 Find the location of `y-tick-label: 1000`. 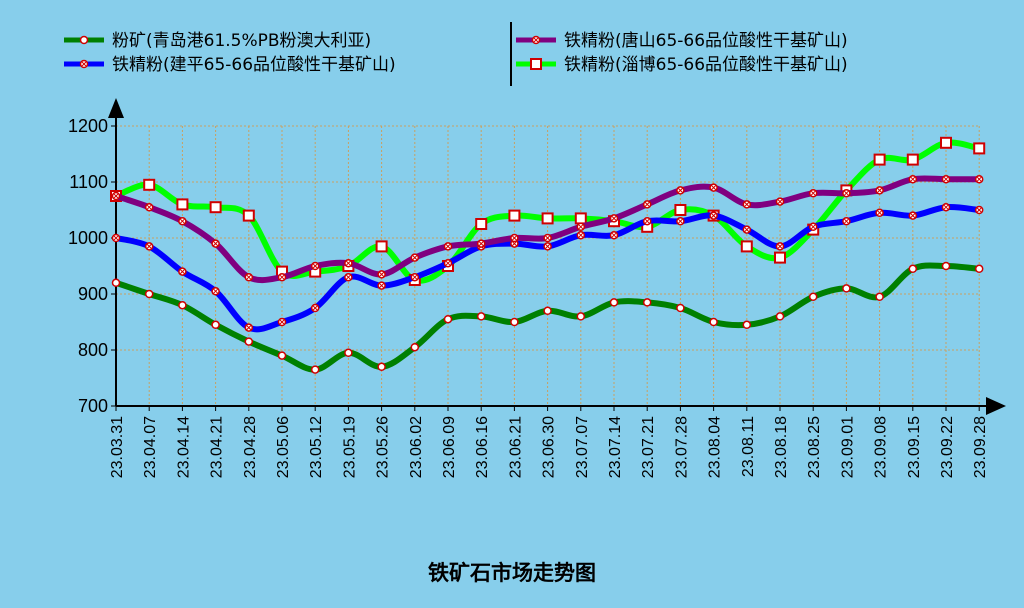

y-tick-label: 1000 is located at coordinates (88, 238).